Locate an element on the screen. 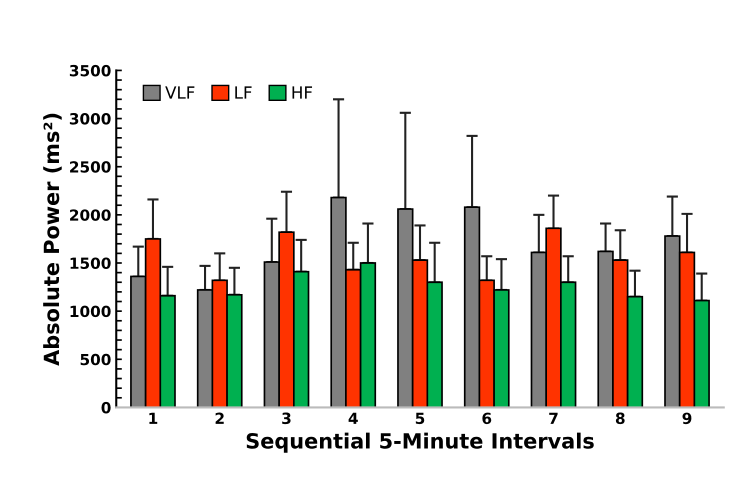  y-axis-title: Absolute Power (ms²) is located at coordinates (52, 240).